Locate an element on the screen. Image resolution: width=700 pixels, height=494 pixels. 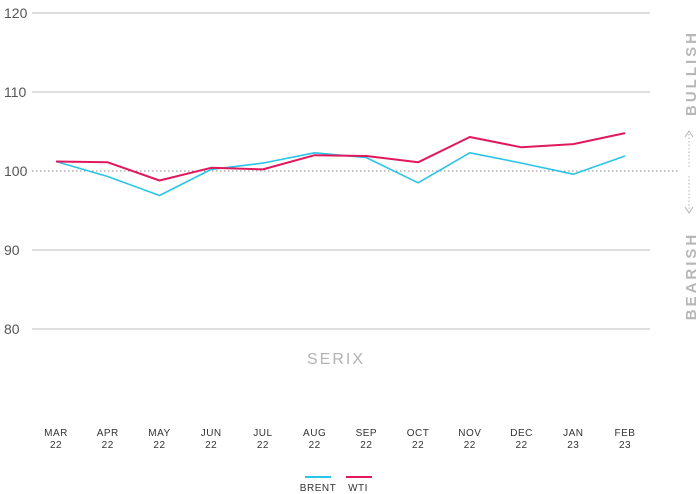
y-tick-label: 100 is located at coordinates (16, 171).